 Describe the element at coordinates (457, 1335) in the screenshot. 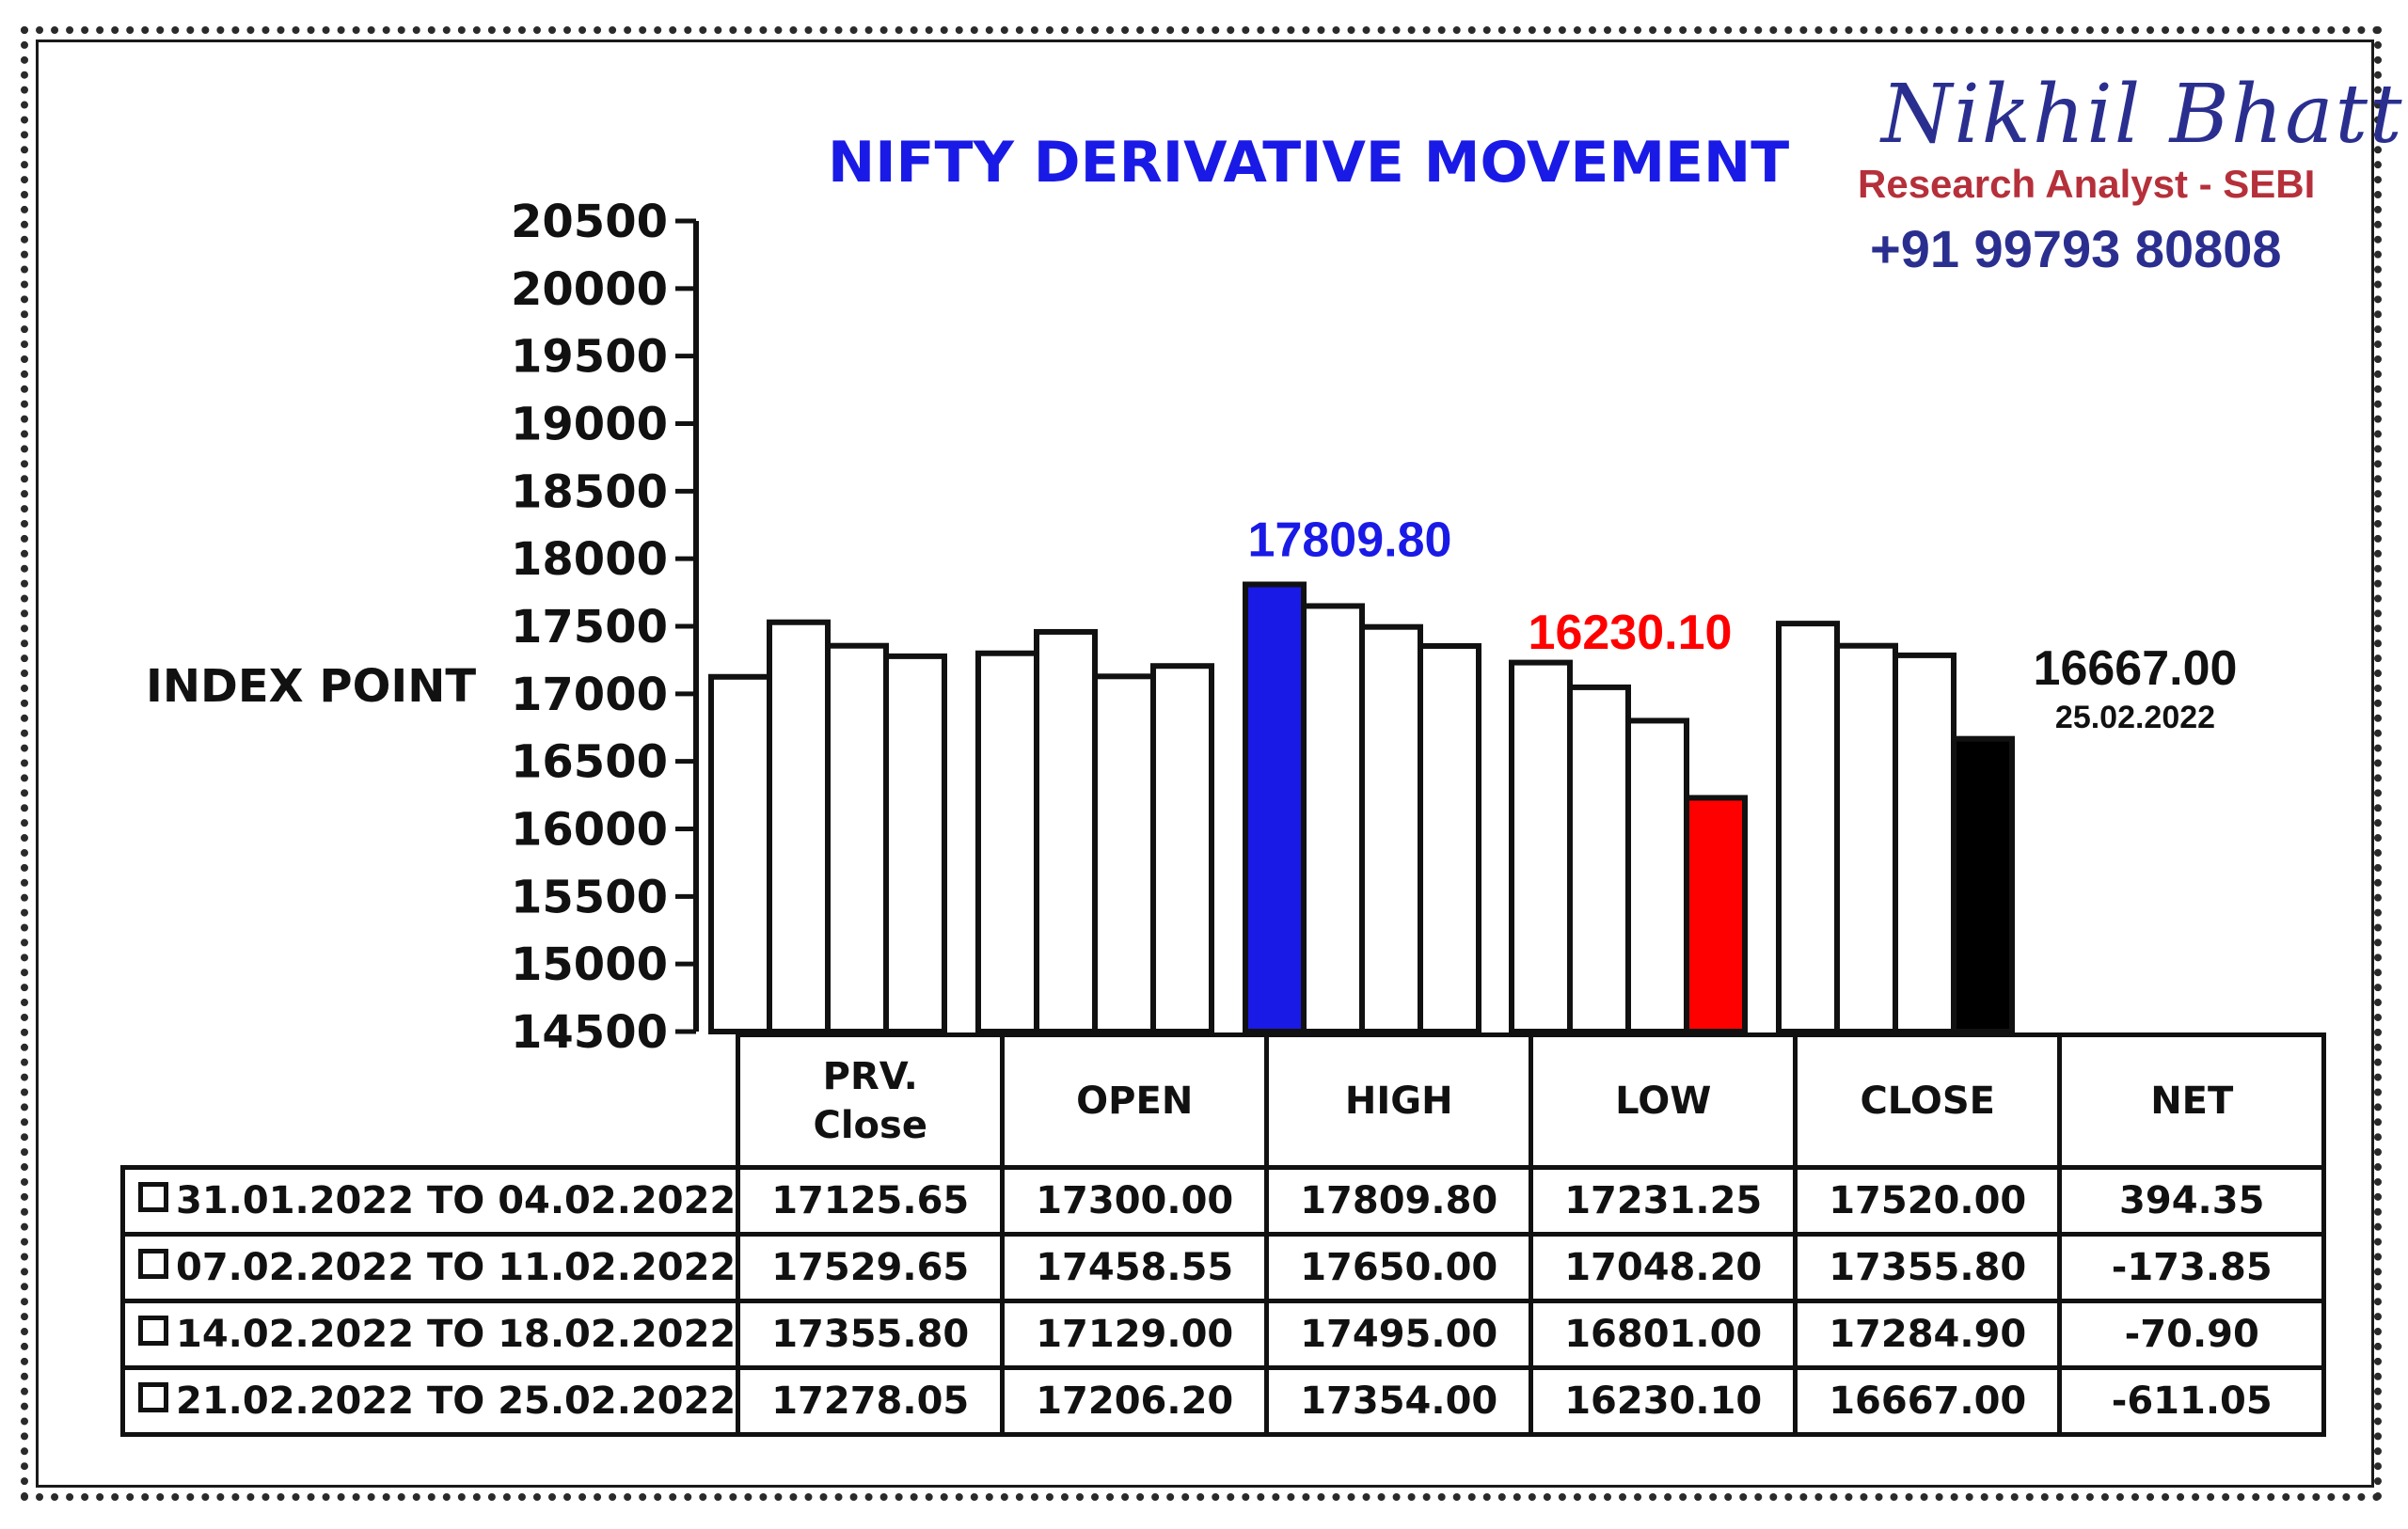

I see `period-label: 14.02.2022 TO 18.02.2022` at that location.